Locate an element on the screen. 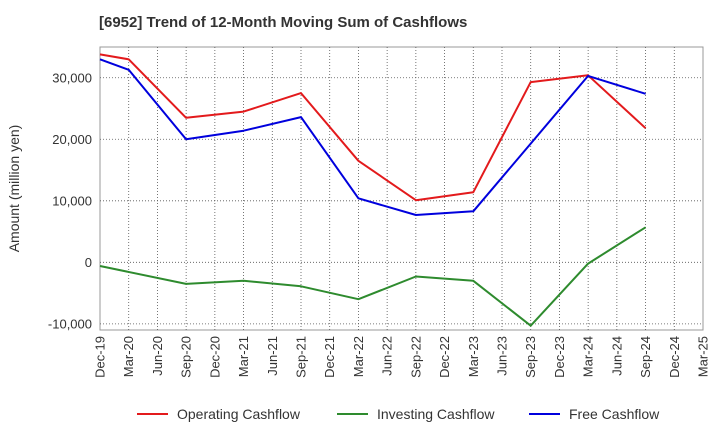  y-tick-label: -10,000 is located at coordinates (70, 323).